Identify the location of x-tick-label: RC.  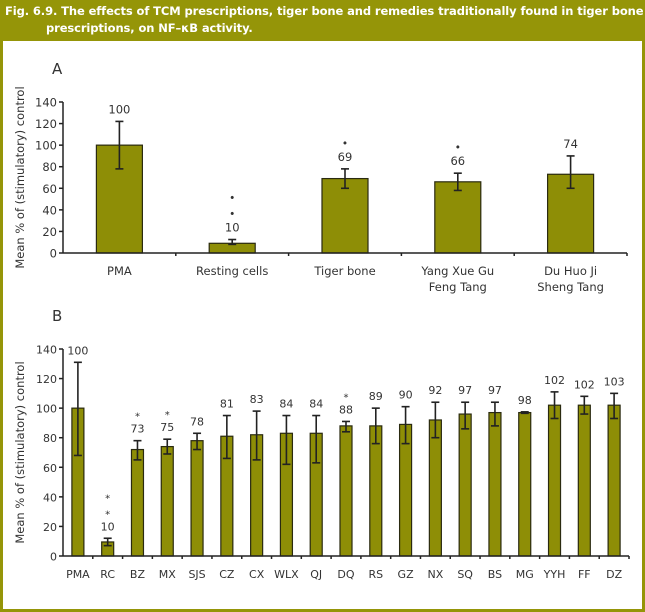
(107, 574).